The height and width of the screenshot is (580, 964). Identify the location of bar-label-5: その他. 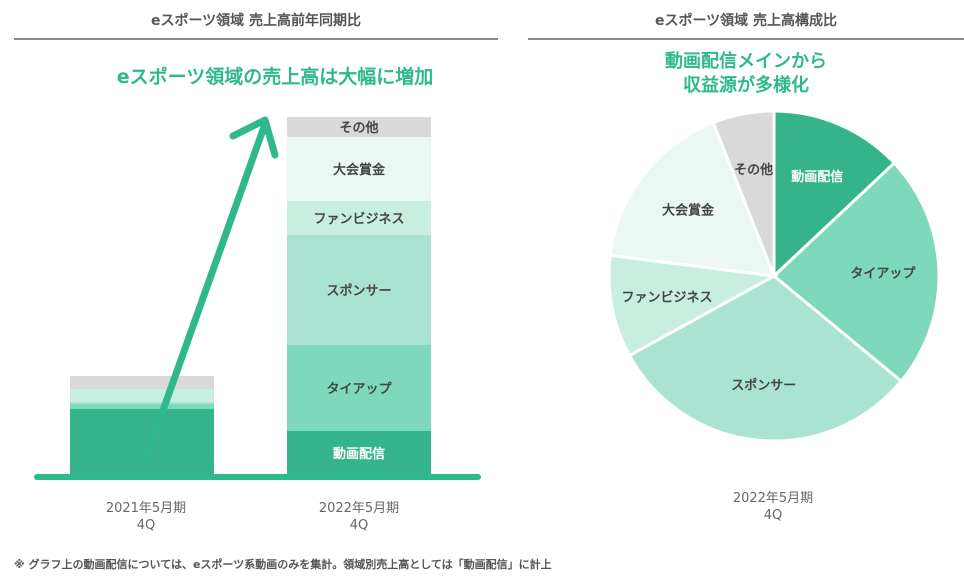
(358, 128).